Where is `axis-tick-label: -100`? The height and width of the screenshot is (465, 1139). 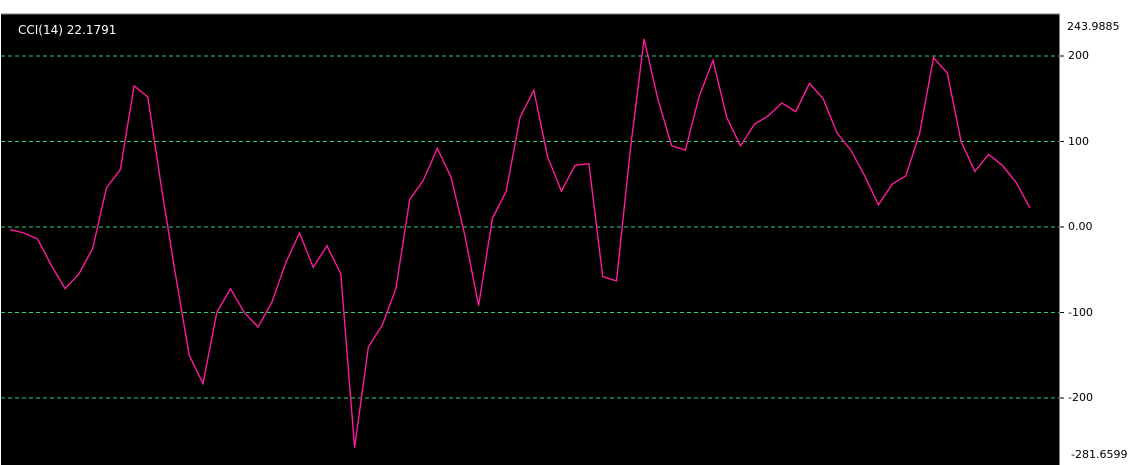
axis-tick-label: -100 is located at coordinates (1080, 312).